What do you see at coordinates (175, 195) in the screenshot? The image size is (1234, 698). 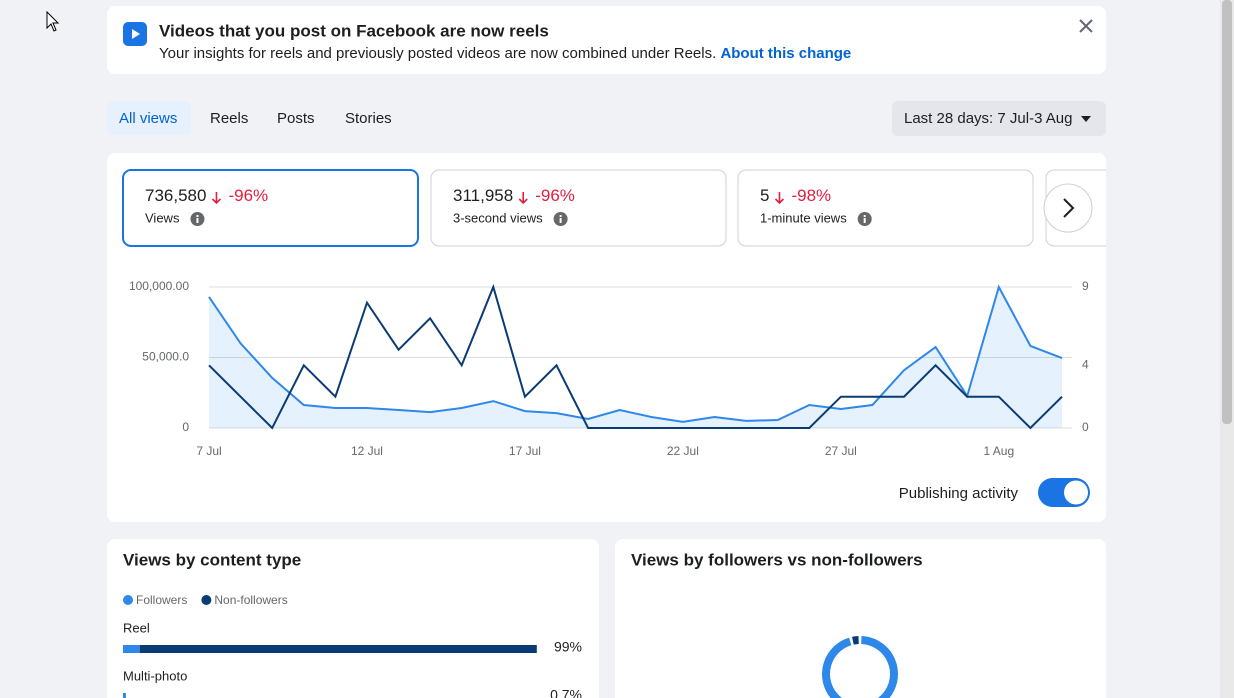 I see `metric-value: 736,580` at bounding box center [175, 195].